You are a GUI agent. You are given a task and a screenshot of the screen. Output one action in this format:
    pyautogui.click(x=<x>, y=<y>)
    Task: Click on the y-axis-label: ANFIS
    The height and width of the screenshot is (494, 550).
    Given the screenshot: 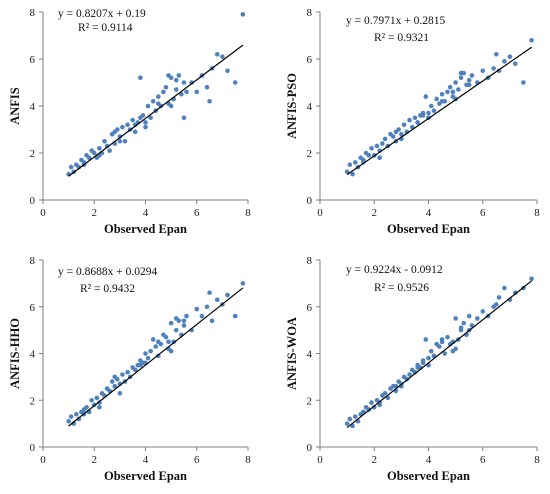 What is the action you would take?
    pyautogui.click(x=15, y=106)
    